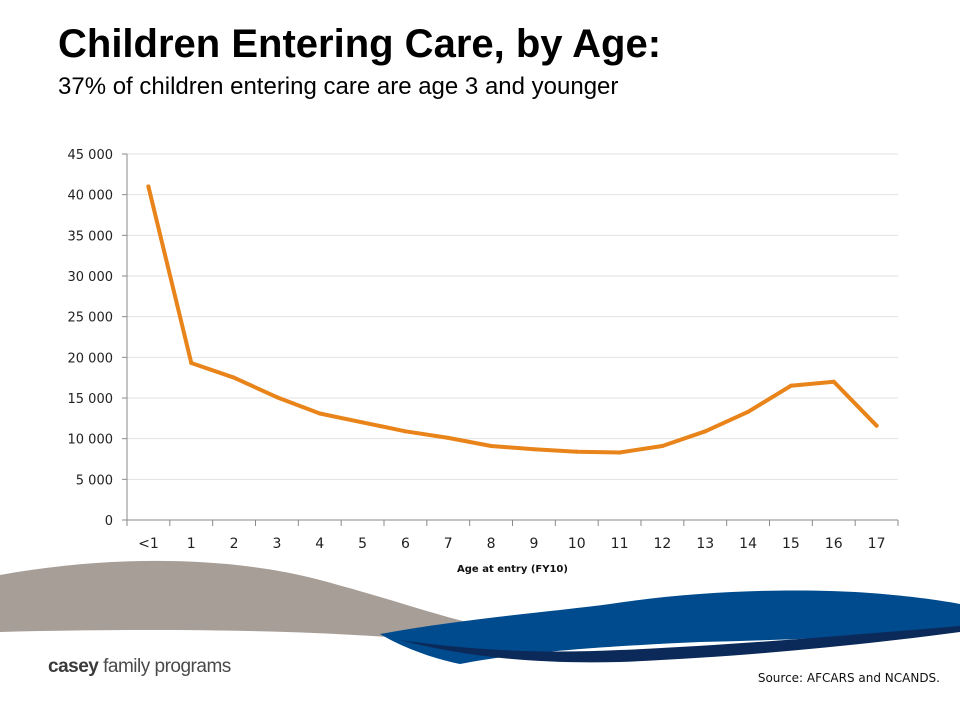 The width and height of the screenshot is (960, 720). What do you see at coordinates (109, 521) in the screenshot?
I see `y-tick-label: 0` at bounding box center [109, 521].